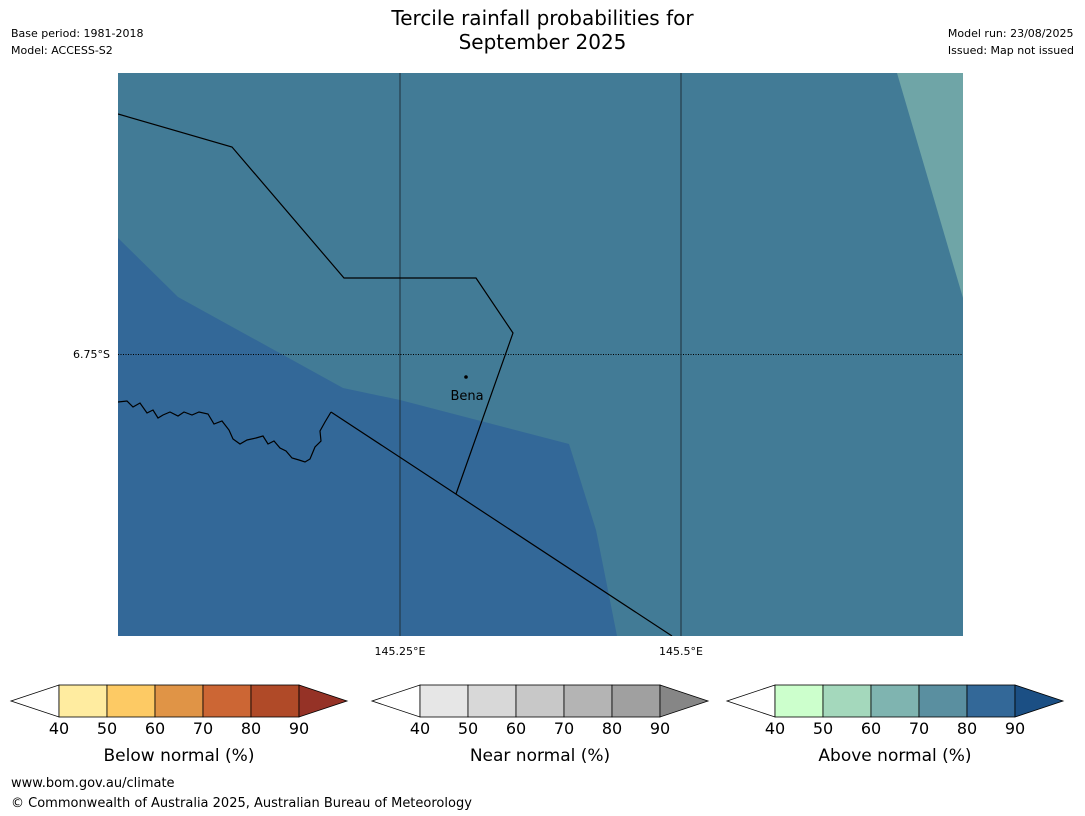 This screenshot has width=1085, height=816. What do you see at coordinates (299, 728) in the screenshot?
I see `below-colorbar-tick-label: 90` at bounding box center [299, 728].